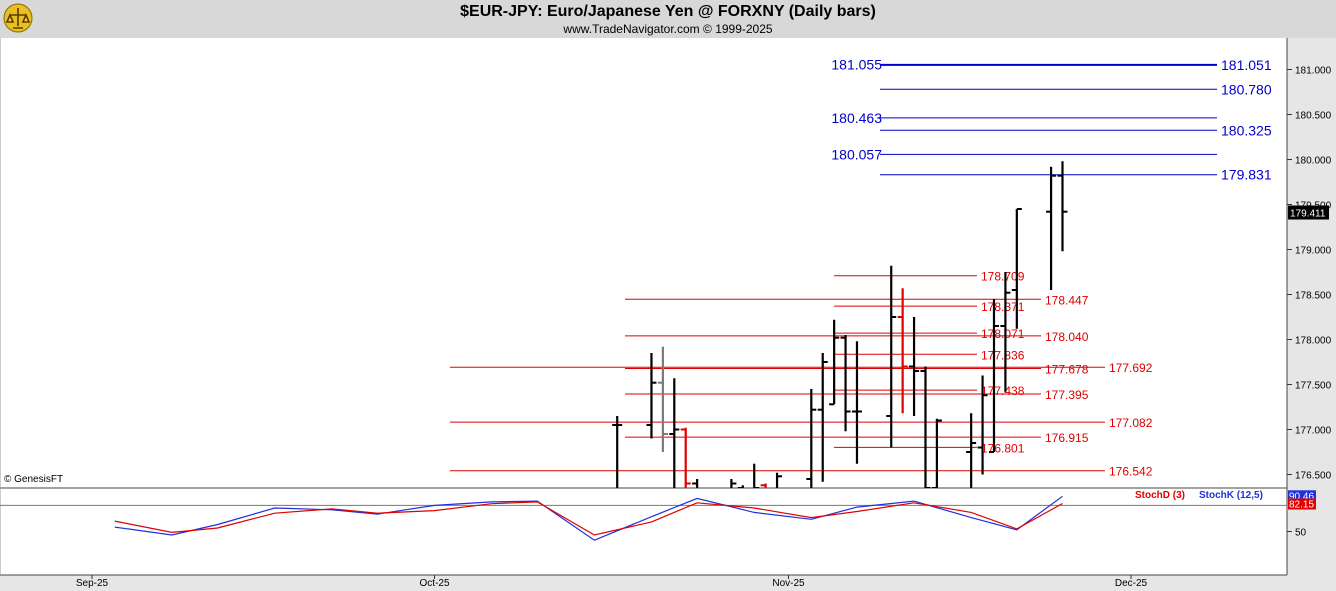 The width and height of the screenshot is (1336, 591). Describe the element at coordinates (1313, 341) in the screenshot. I see `price-tick-label: 178.000` at that location.